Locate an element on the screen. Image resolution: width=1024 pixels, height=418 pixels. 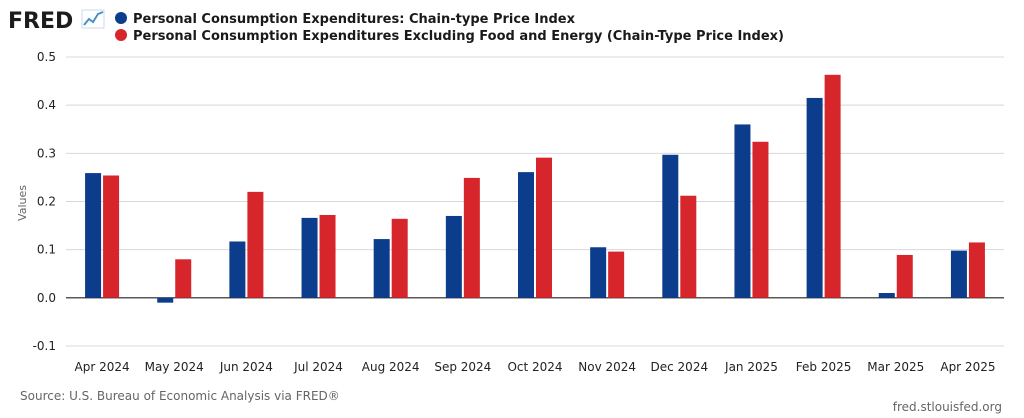
y-tick-label: 0.4 is located at coordinates (46, 105).